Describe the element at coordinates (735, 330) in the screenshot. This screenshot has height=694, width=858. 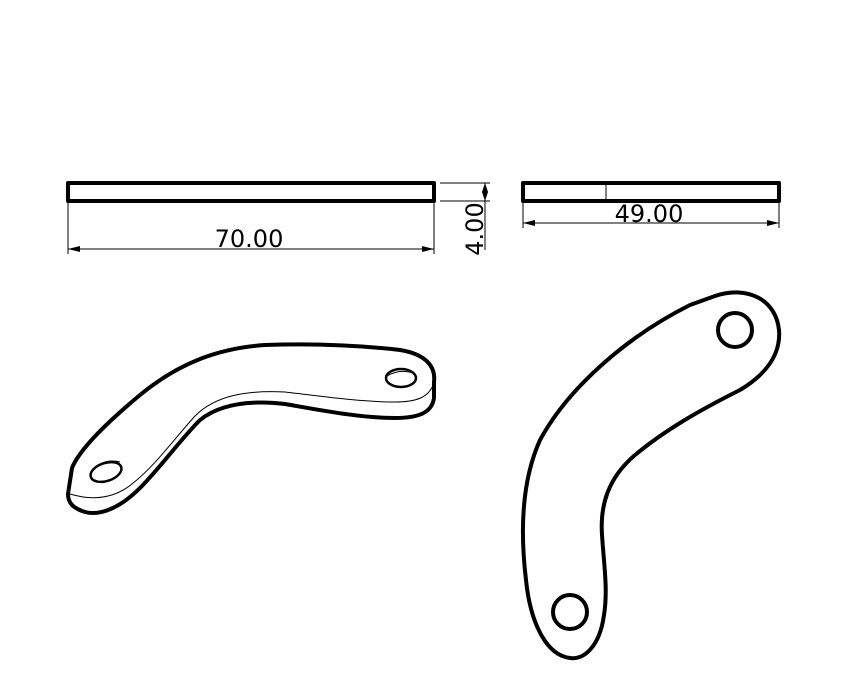
I see `top-view-hole-upper` at that location.